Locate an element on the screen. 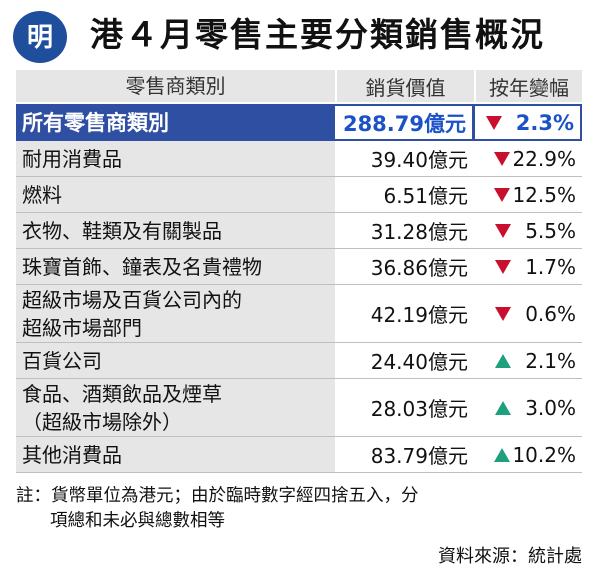 Image resolution: width=600 pixels, height=586 pixels. footnote-line-2: 項總和未必與總數相等 is located at coordinates (137, 521).